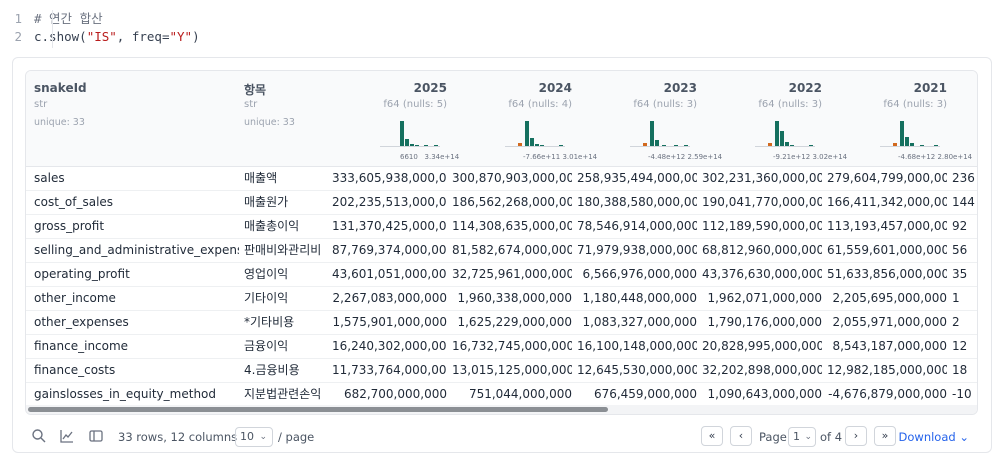 This screenshot has height=455, width=1001. Describe the element at coordinates (762, 274) in the screenshot. I see `cell-2022: 43,376,630,000,000` at that location.